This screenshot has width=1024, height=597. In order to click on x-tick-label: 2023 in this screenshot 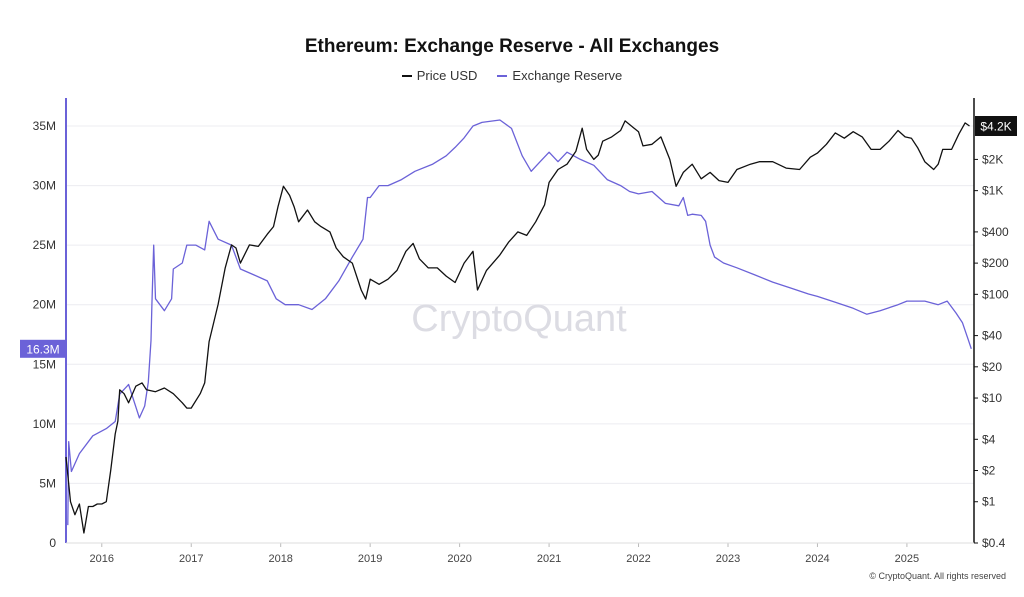, I will do `click(728, 559)`.